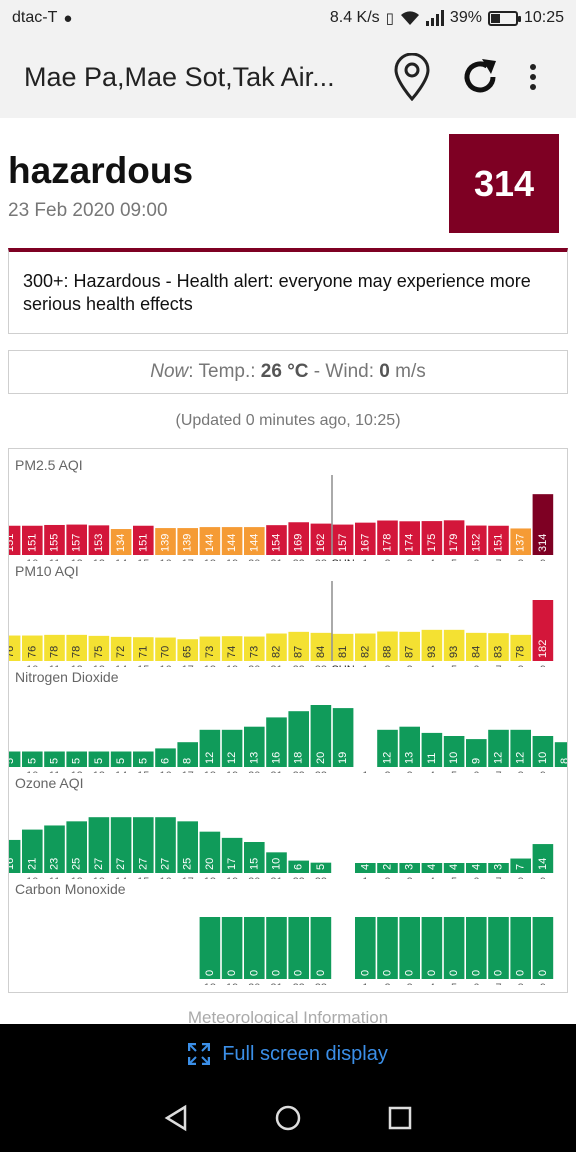  Describe the element at coordinates (288, 420) in the screenshot. I see `updated-text: (Updated 0 minutes ago, 10:25)` at that location.